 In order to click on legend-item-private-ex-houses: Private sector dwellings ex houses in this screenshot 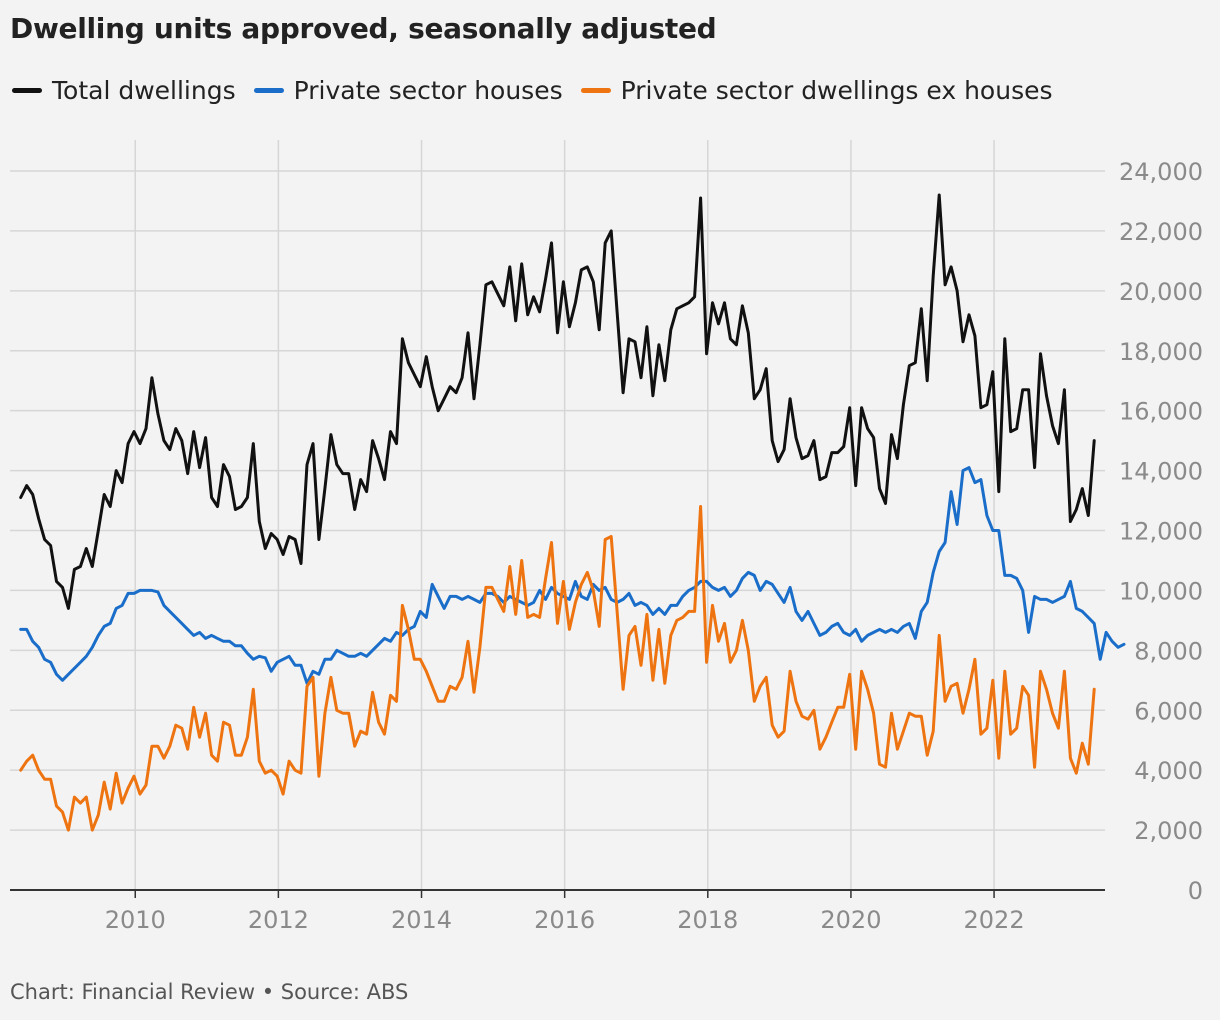, I will do `click(816, 90)`.